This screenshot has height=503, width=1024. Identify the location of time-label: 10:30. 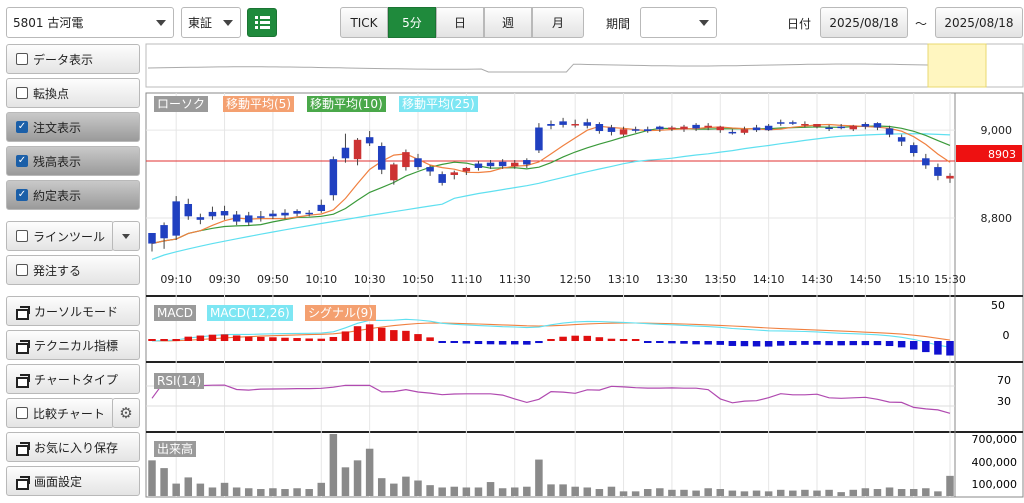
(370, 279).